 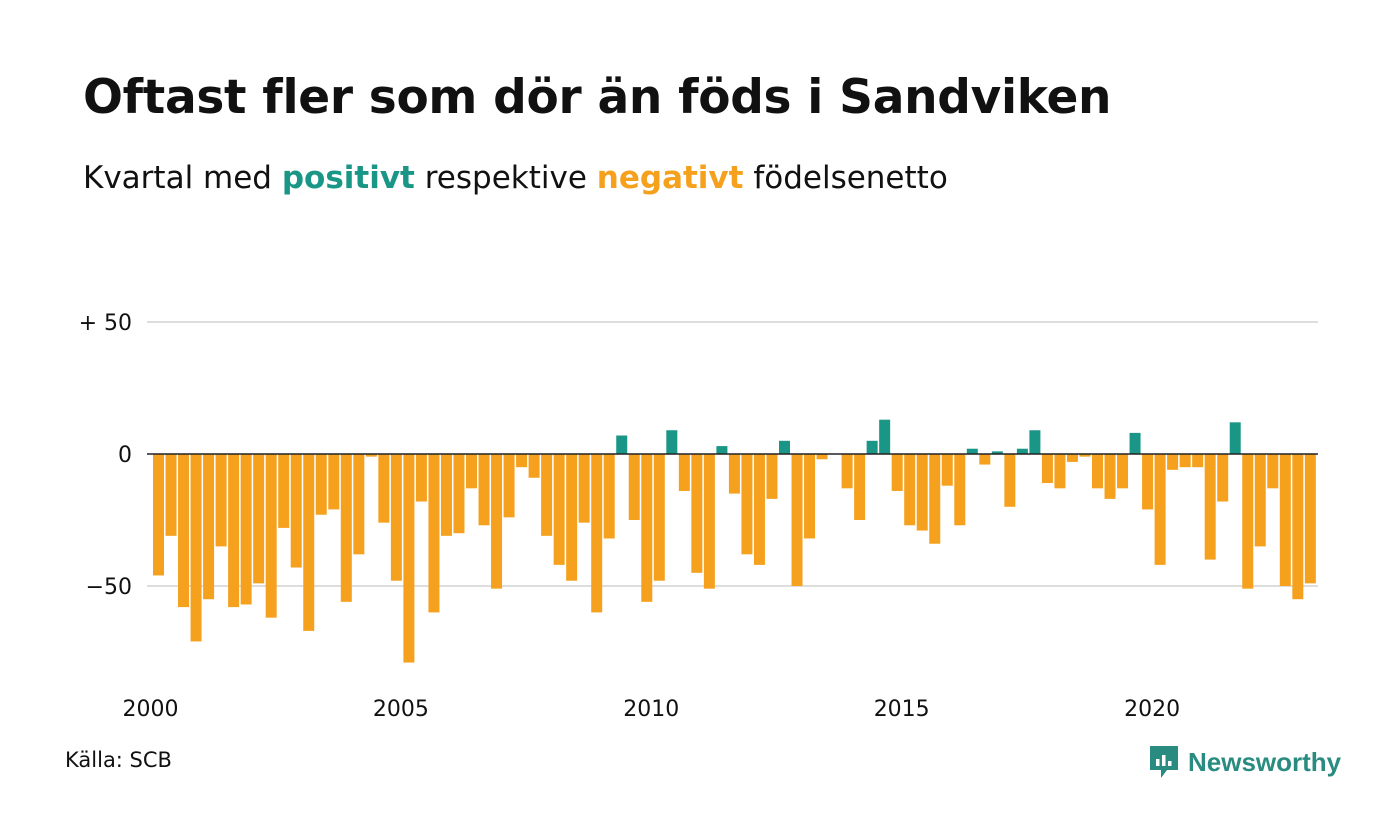 What do you see at coordinates (105, 455) in the screenshot?
I see `y-axis-labels: + 50 0 −50` at bounding box center [105, 455].